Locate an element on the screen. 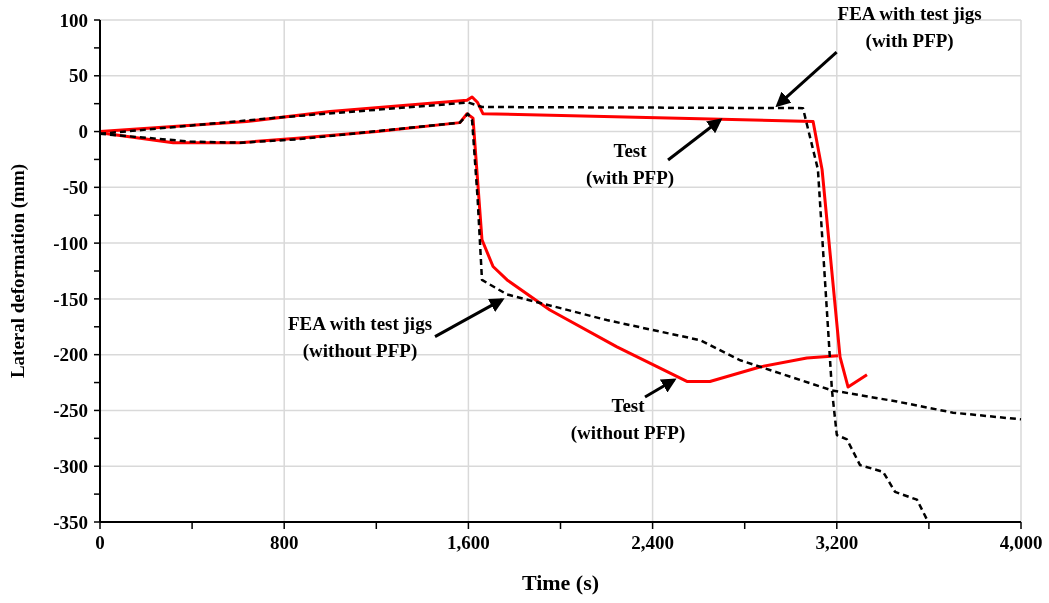  x-tick-label: 4,000 is located at coordinates (1021, 542).